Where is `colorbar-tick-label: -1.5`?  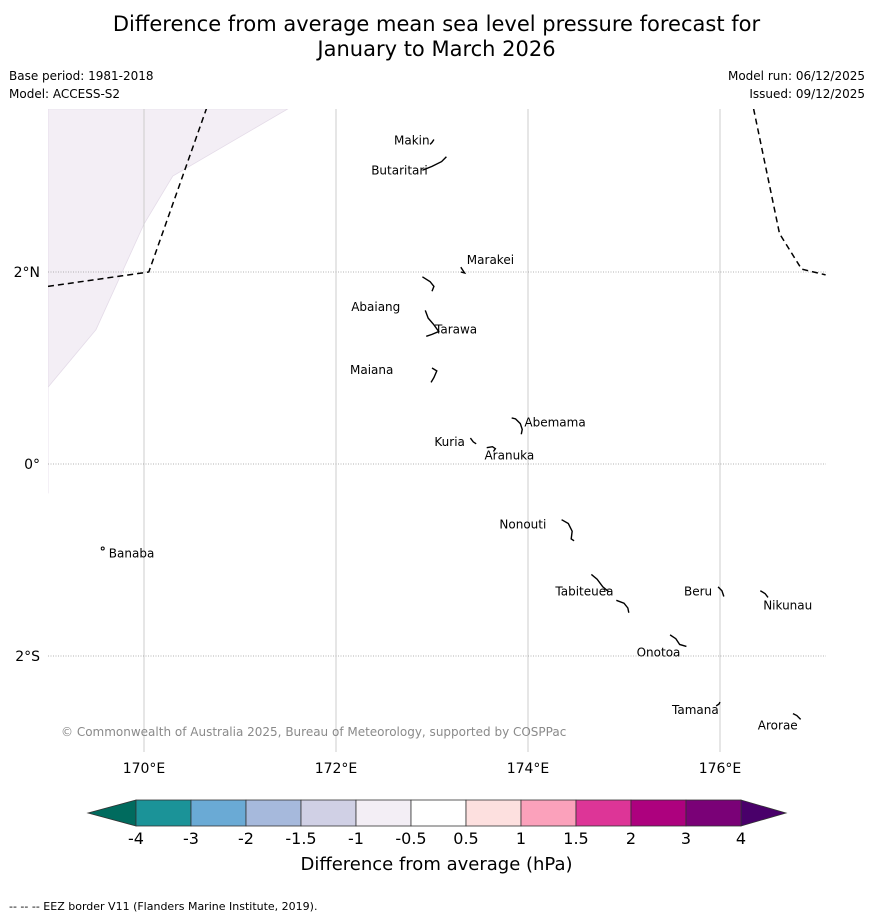
colorbar-tick-label: -1.5 is located at coordinates (301, 838).